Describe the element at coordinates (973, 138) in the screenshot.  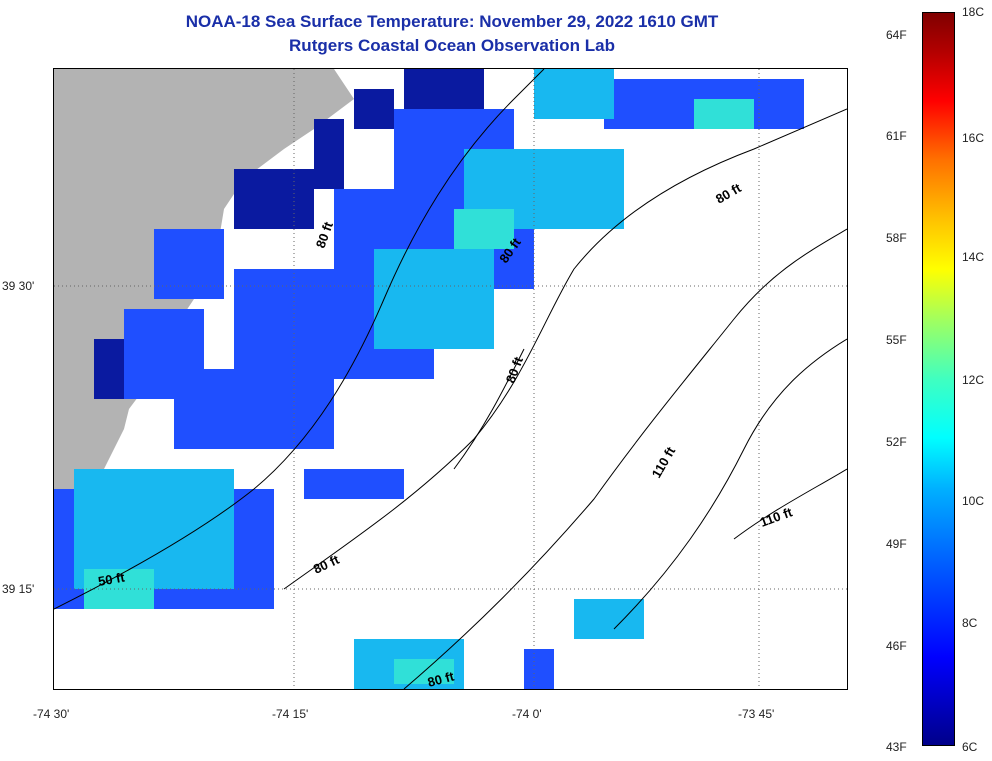
I see `colorbar-c-label: 16C` at that location.